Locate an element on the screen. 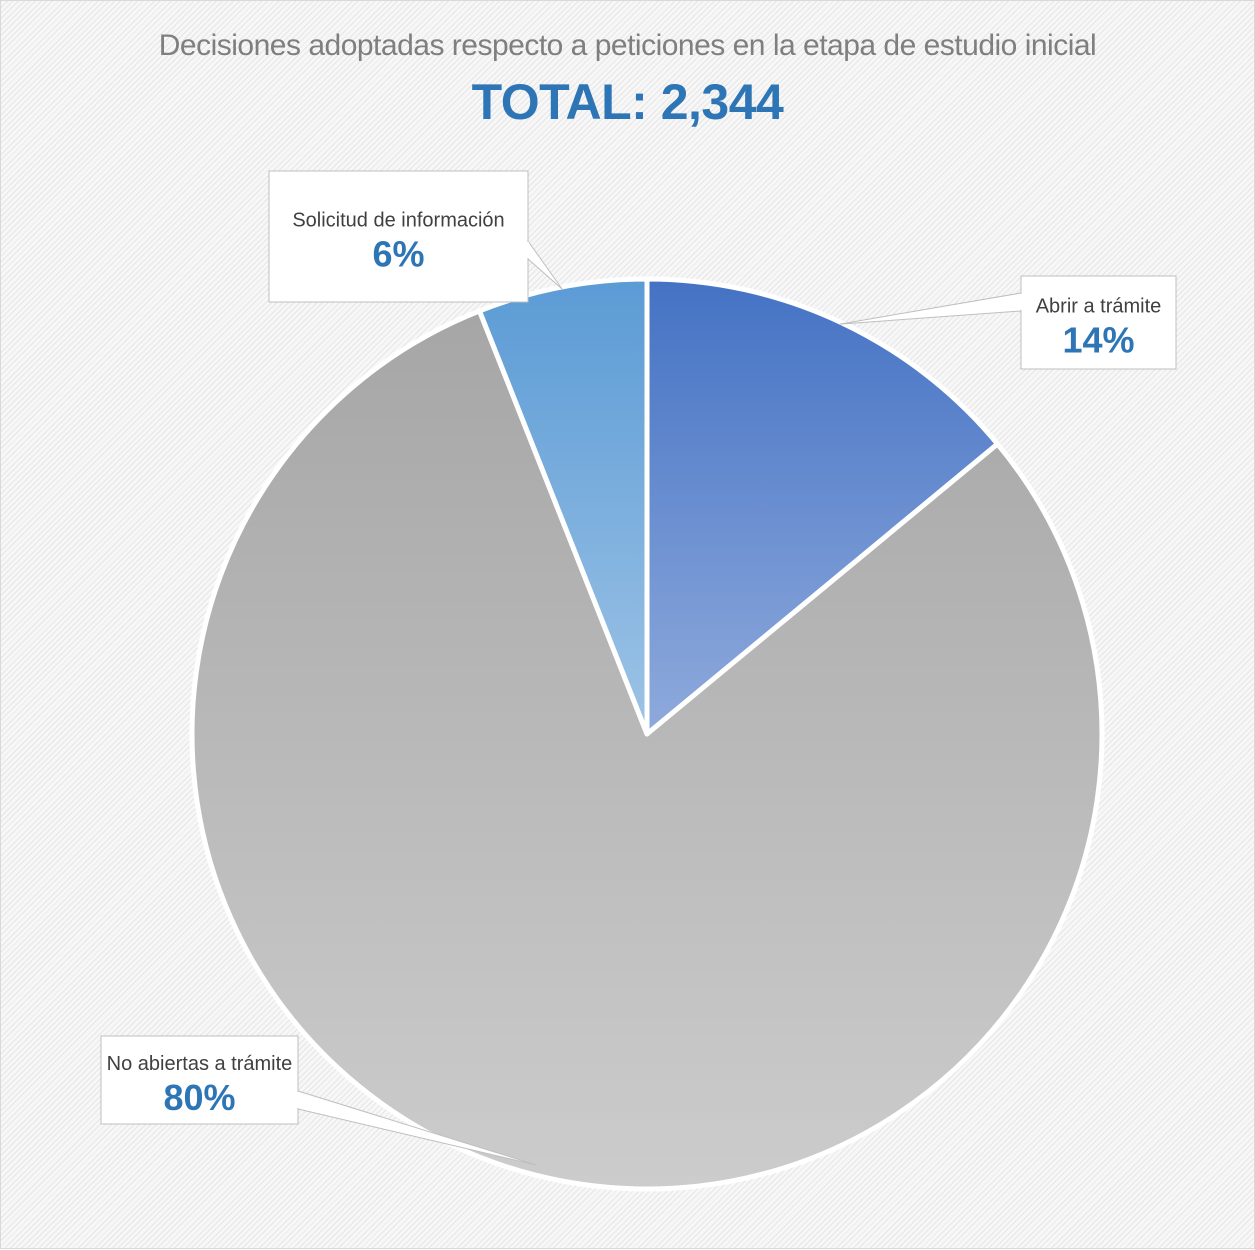 The height and width of the screenshot is (1250, 1255). slice-value-label: 6% is located at coordinates (398, 254).